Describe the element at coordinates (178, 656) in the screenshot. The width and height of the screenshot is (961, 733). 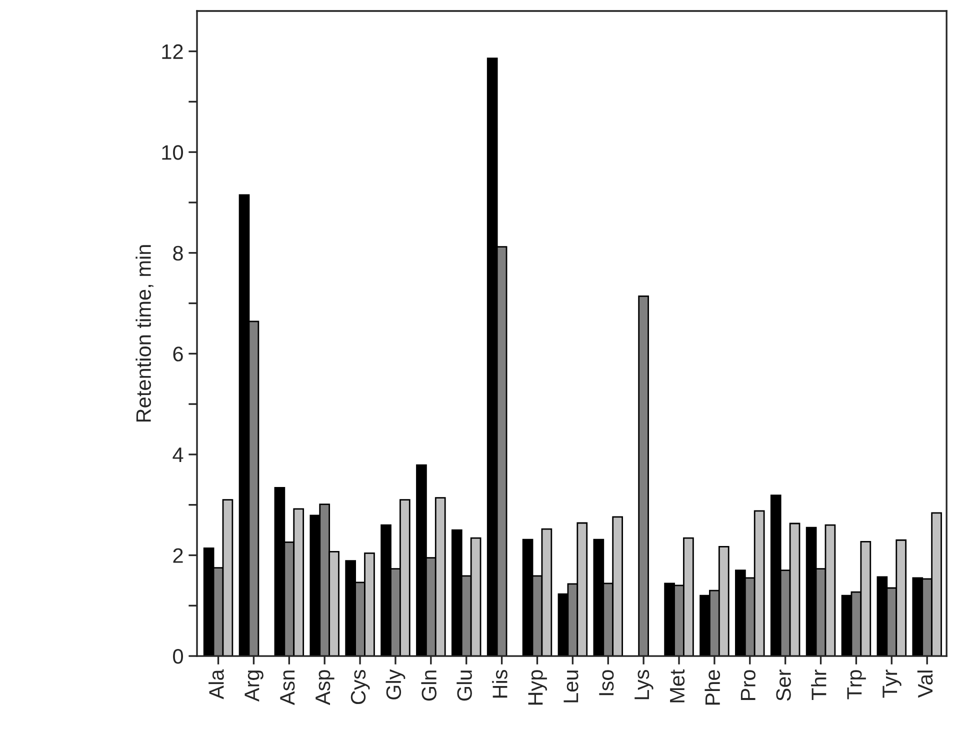
I see `y-tick-label: 0` at that location.